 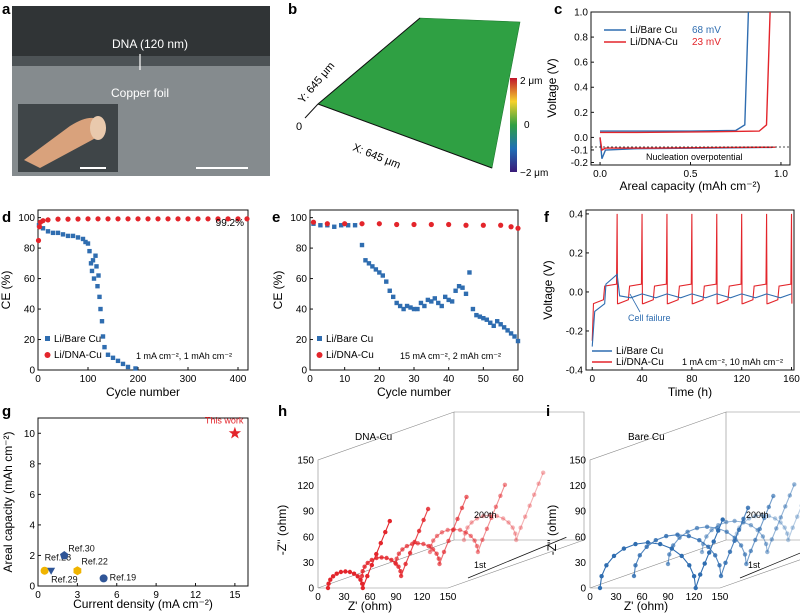 What do you see at coordinates (581, 138) in the screenshot?
I see `c-ytick-label: 0.0` at bounding box center [581, 138].